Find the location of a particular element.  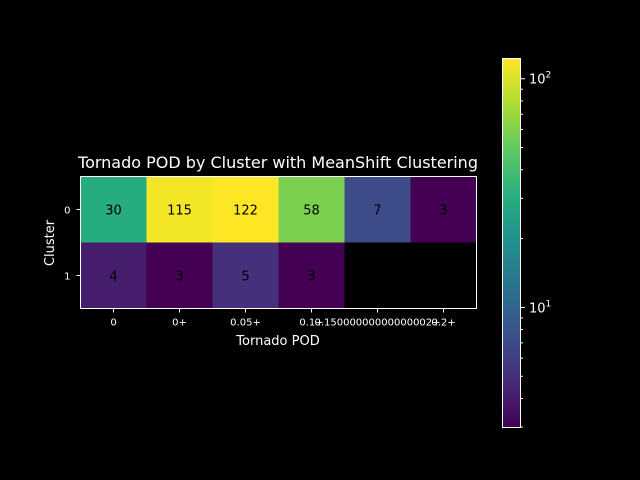

heatmap-cell-labels: 30 115 122 58 7 3 4 3 5 3 is located at coordinates (276, 244).